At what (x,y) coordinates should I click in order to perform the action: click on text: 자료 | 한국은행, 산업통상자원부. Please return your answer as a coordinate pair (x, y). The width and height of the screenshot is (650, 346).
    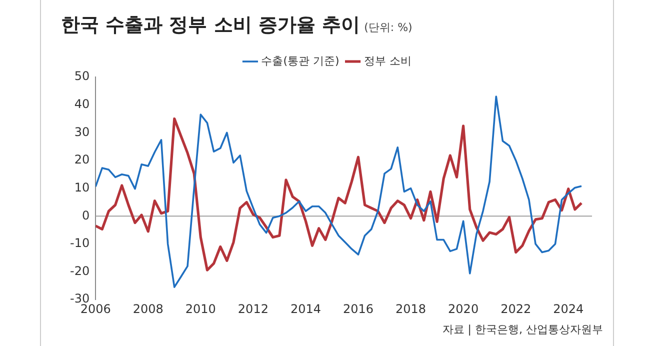
    Looking at the image, I should click on (522, 329).